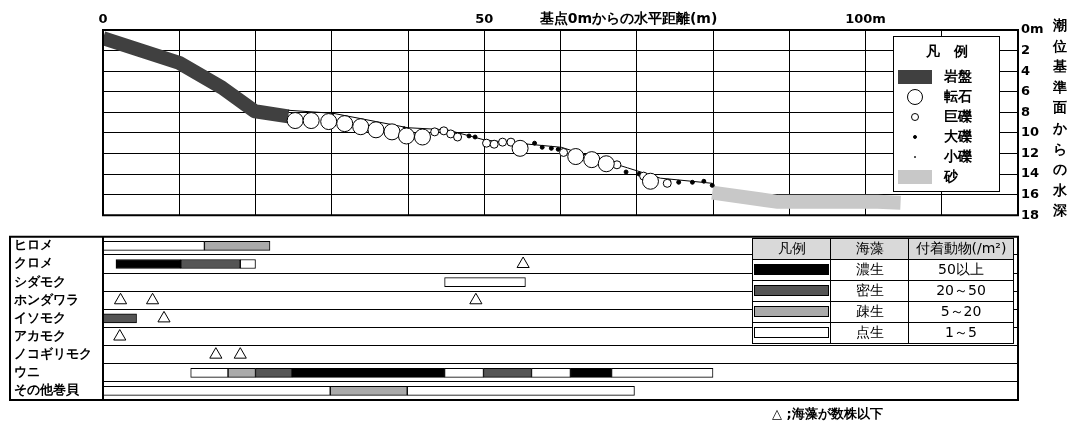 The image size is (1078, 430). Describe the element at coordinates (484, 18) in the screenshot. I see `x-tick-label: 50` at that location.